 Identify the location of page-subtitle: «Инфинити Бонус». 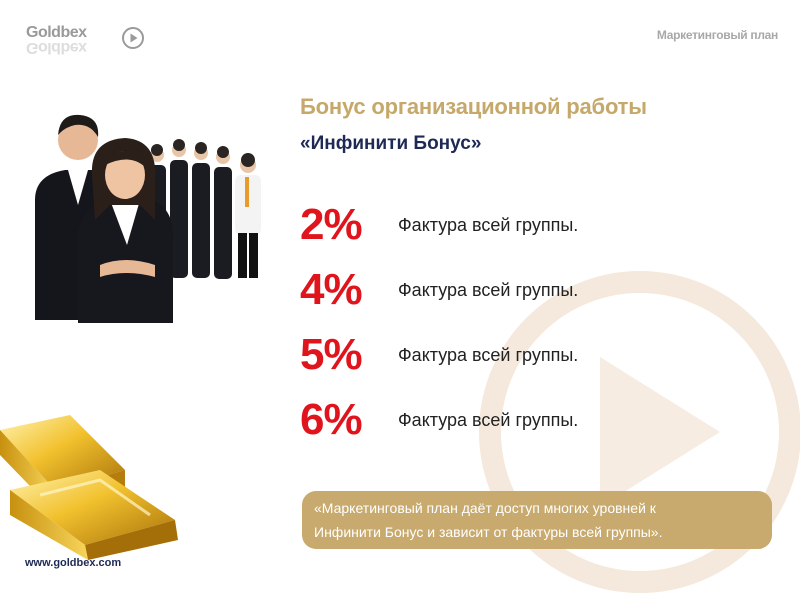
(391, 143).